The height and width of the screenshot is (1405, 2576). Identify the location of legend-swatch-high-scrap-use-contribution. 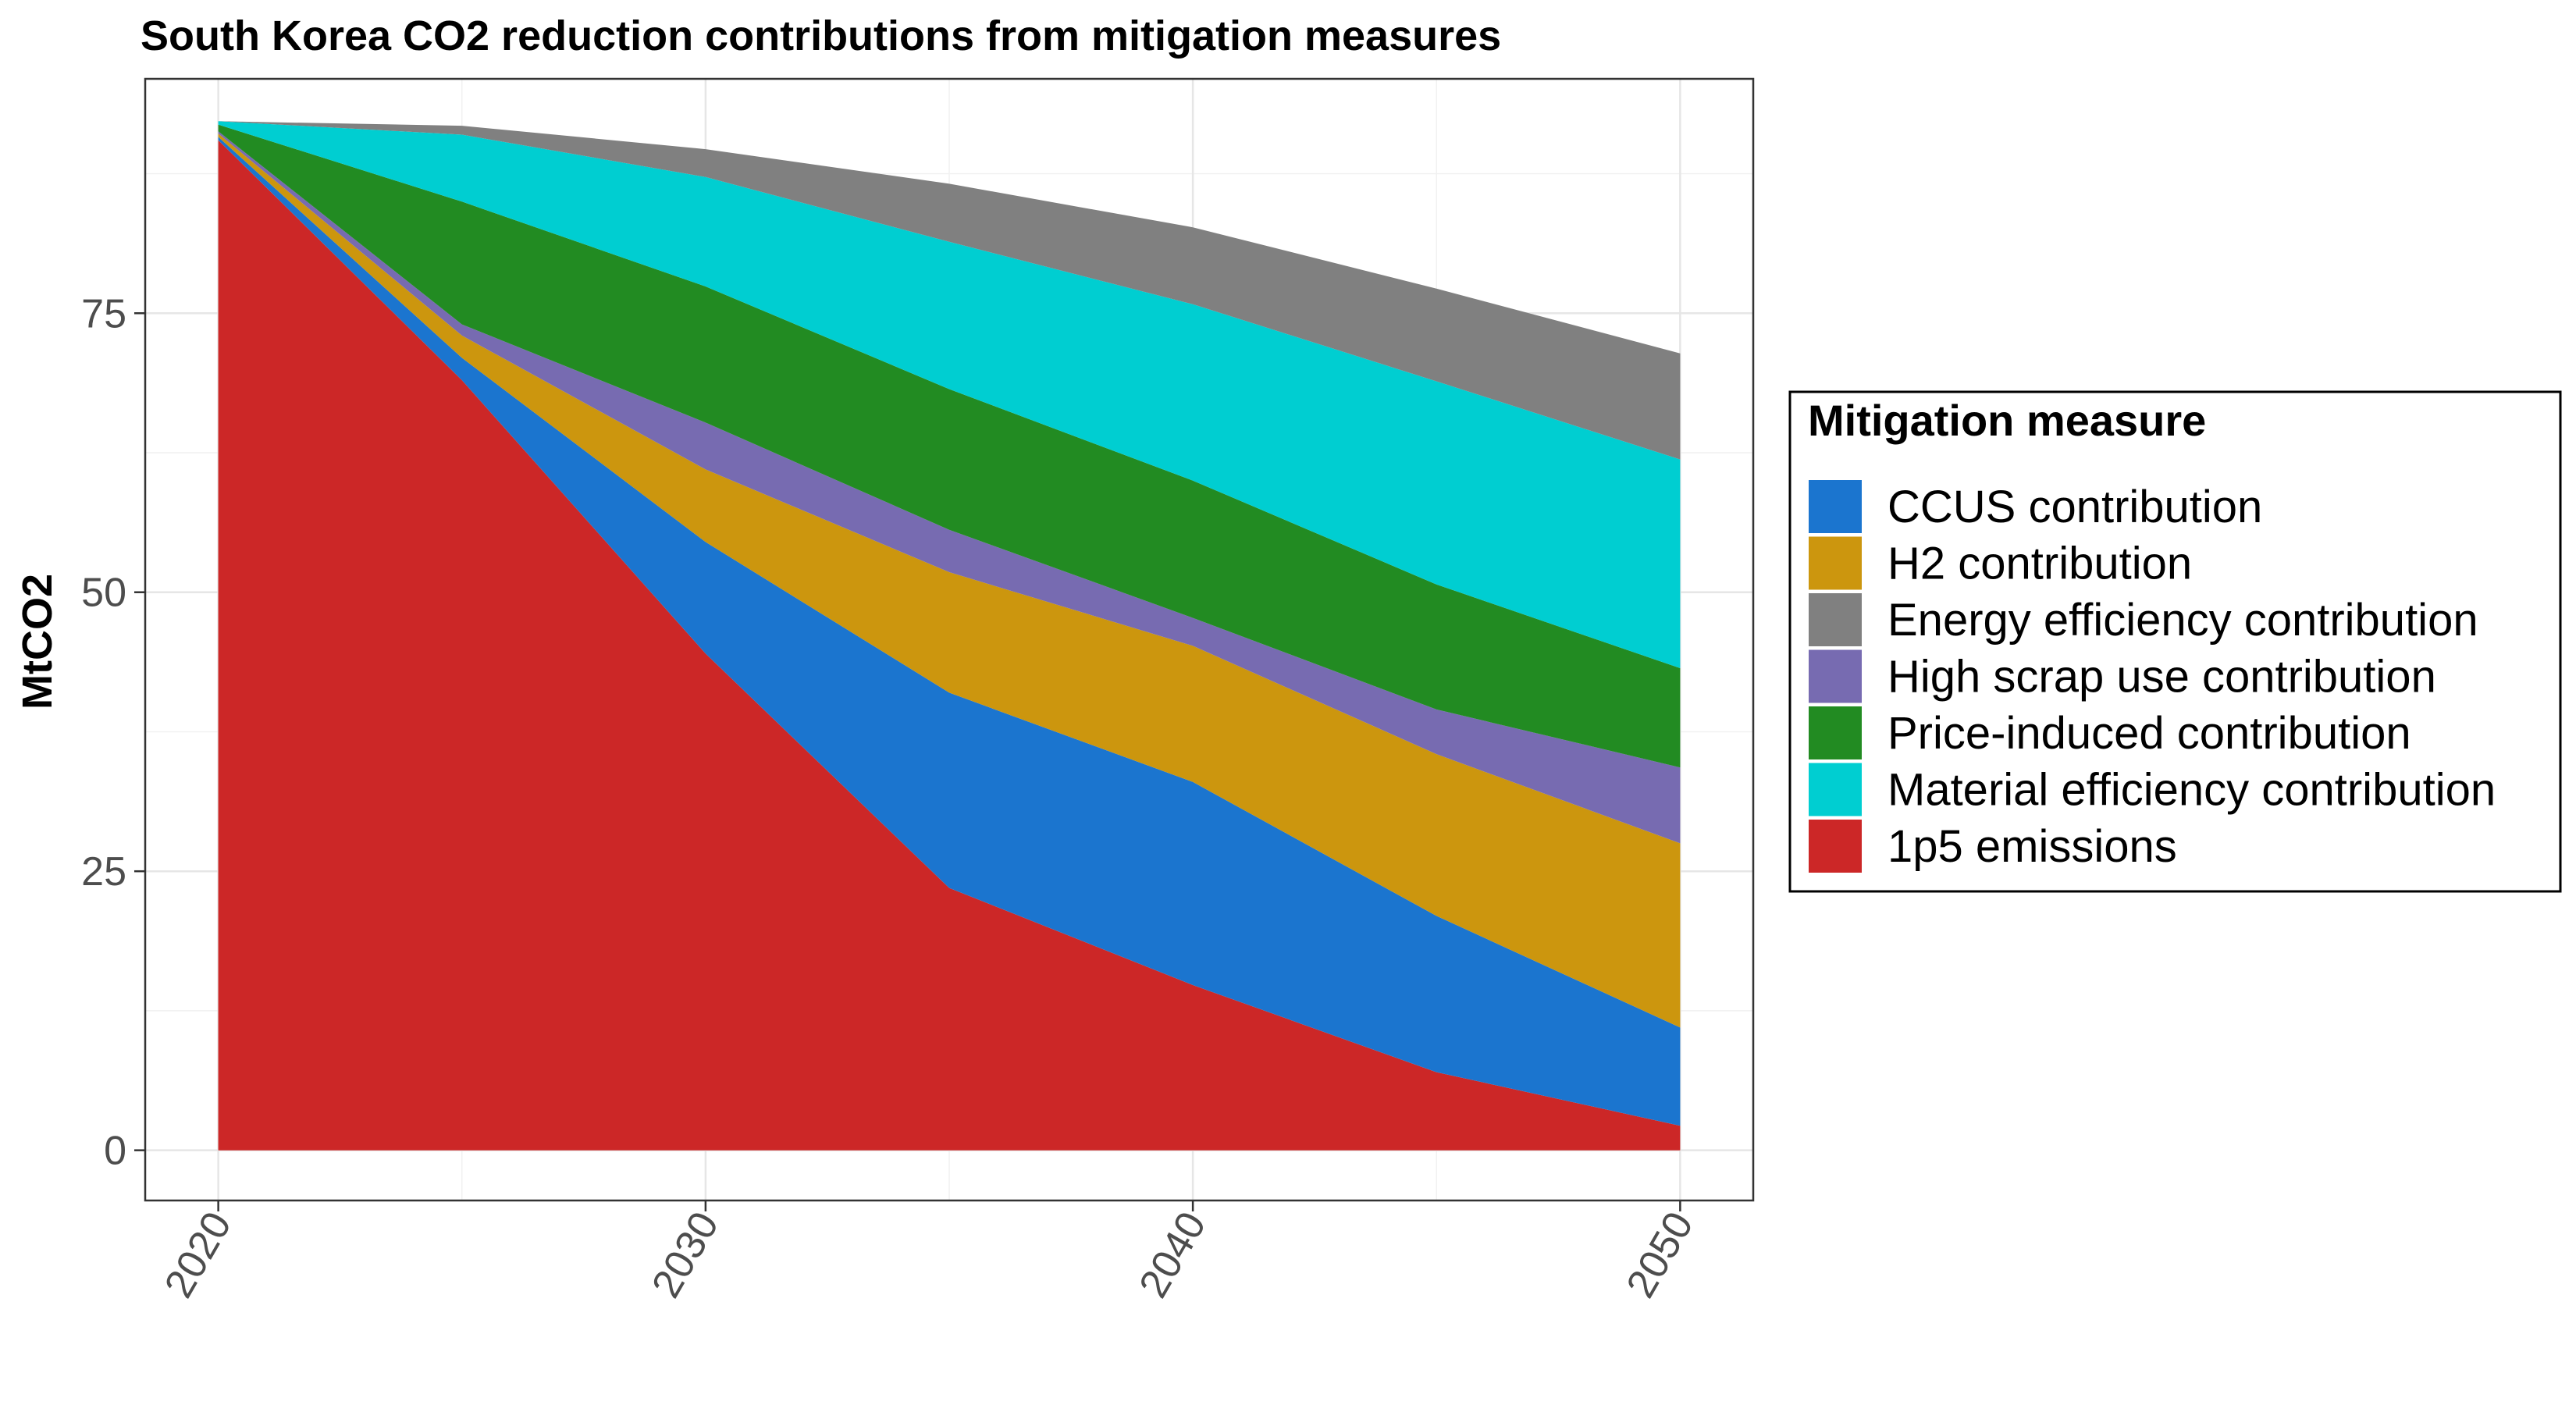
(1835, 677).